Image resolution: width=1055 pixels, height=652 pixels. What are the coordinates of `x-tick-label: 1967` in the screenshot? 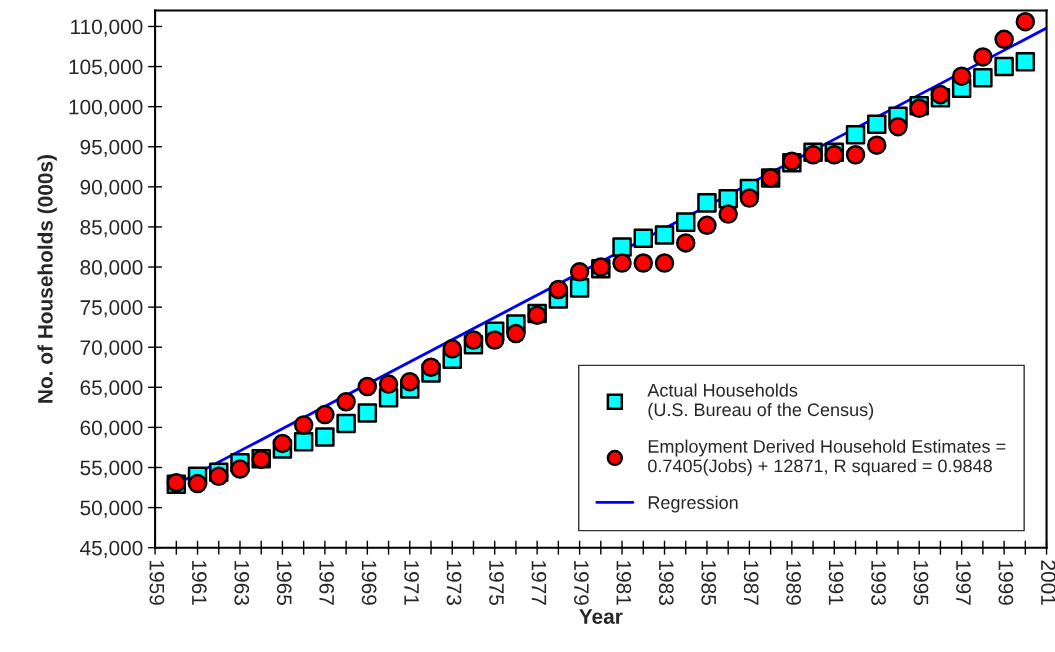 It's located at (327, 583).